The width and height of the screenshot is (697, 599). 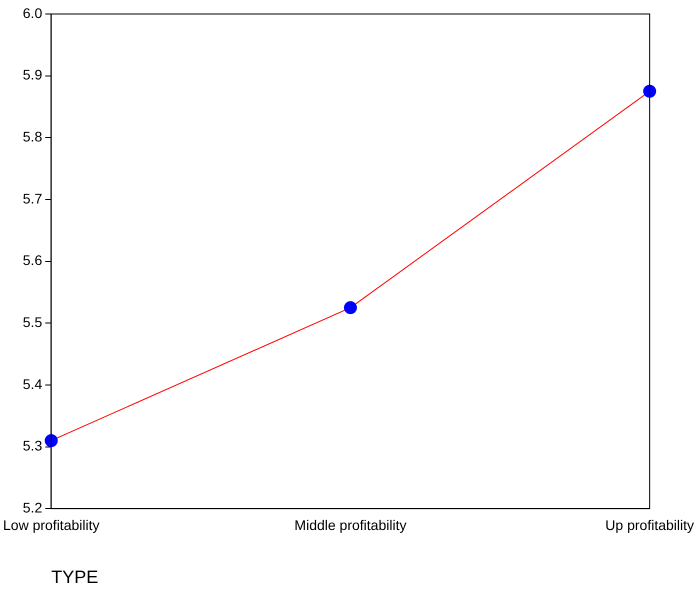 What do you see at coordinates (74, 577) in the screenshot?
I see `x-axis-title: TYPE` at bounding box center [74, 577].